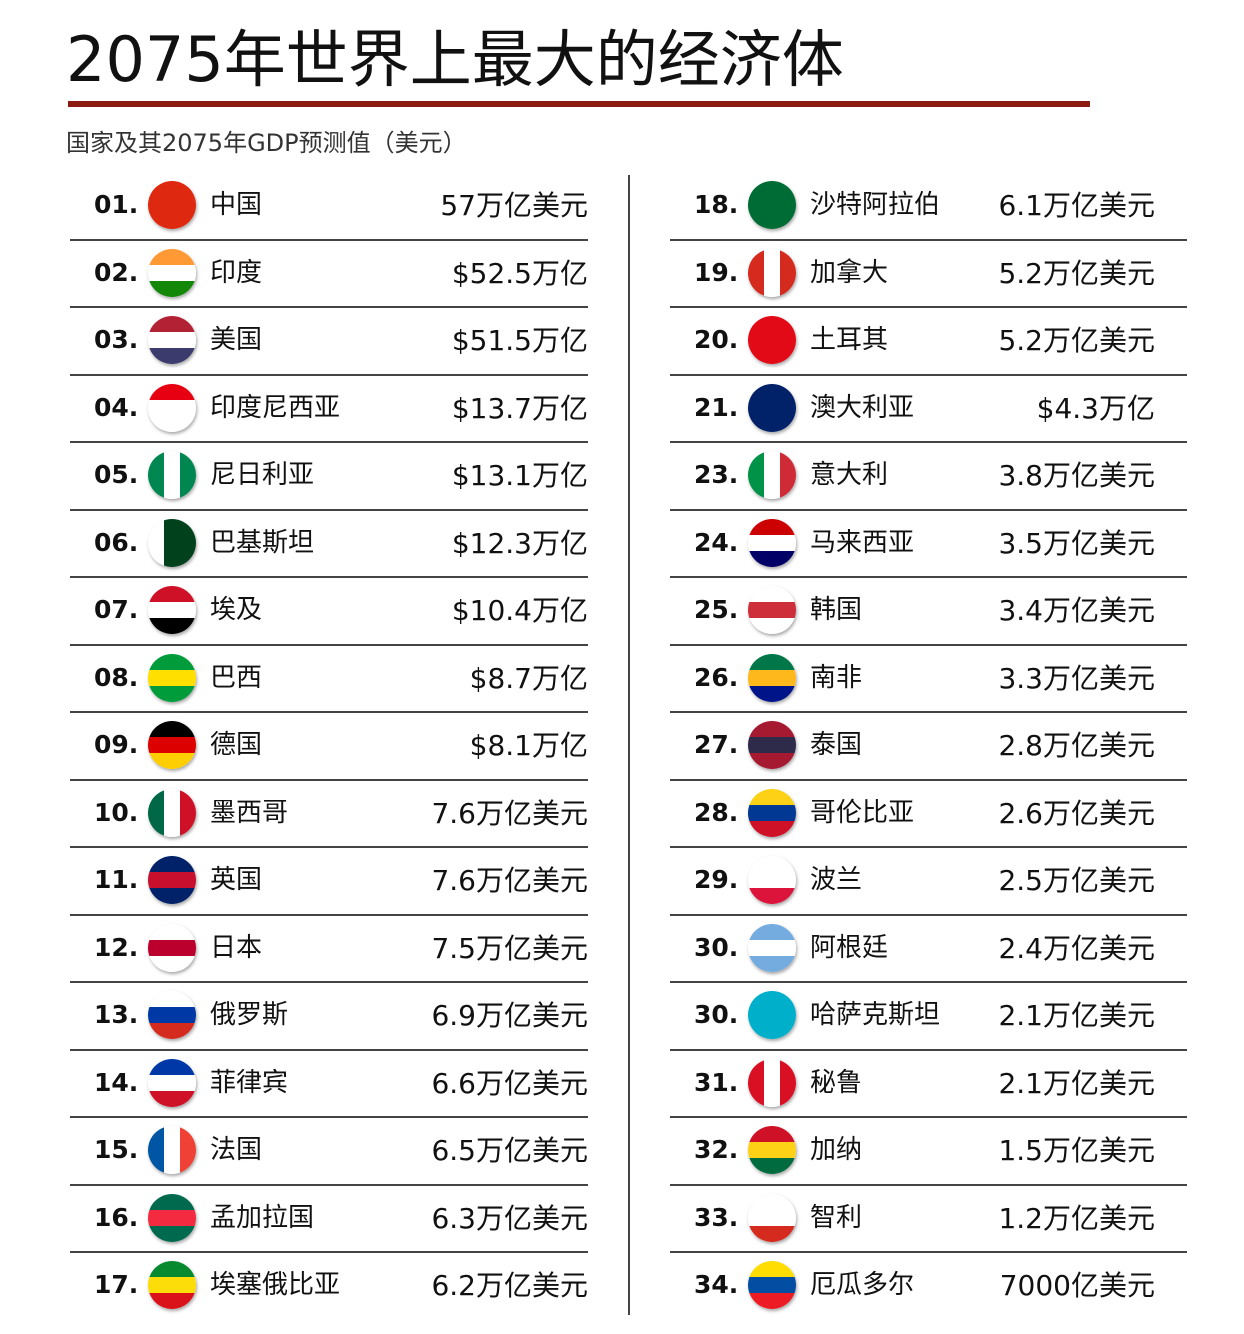 This screenshot has width=1244, height=1334. Describe the element at coordinates (716, 407) in the screenshot. I see `rank: 21.` at that location.